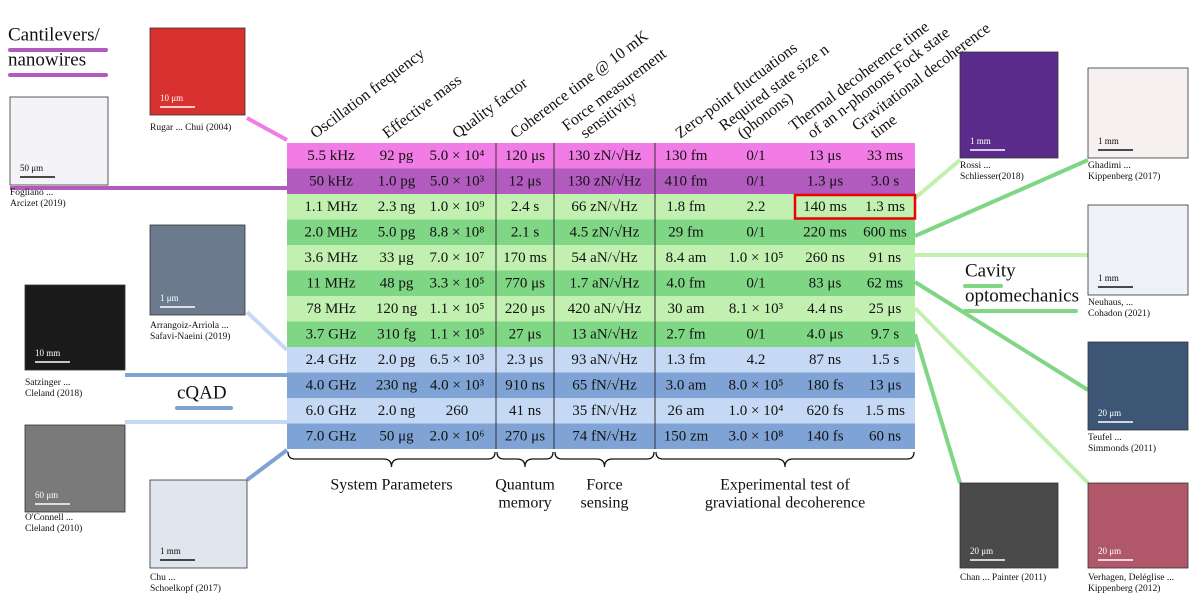 The image size is (1192, 603). What do you see at coordinates (331, 335) in the screenshot?
I see `table-cell: 3.7 GHz` at bounding box center [331, 335].